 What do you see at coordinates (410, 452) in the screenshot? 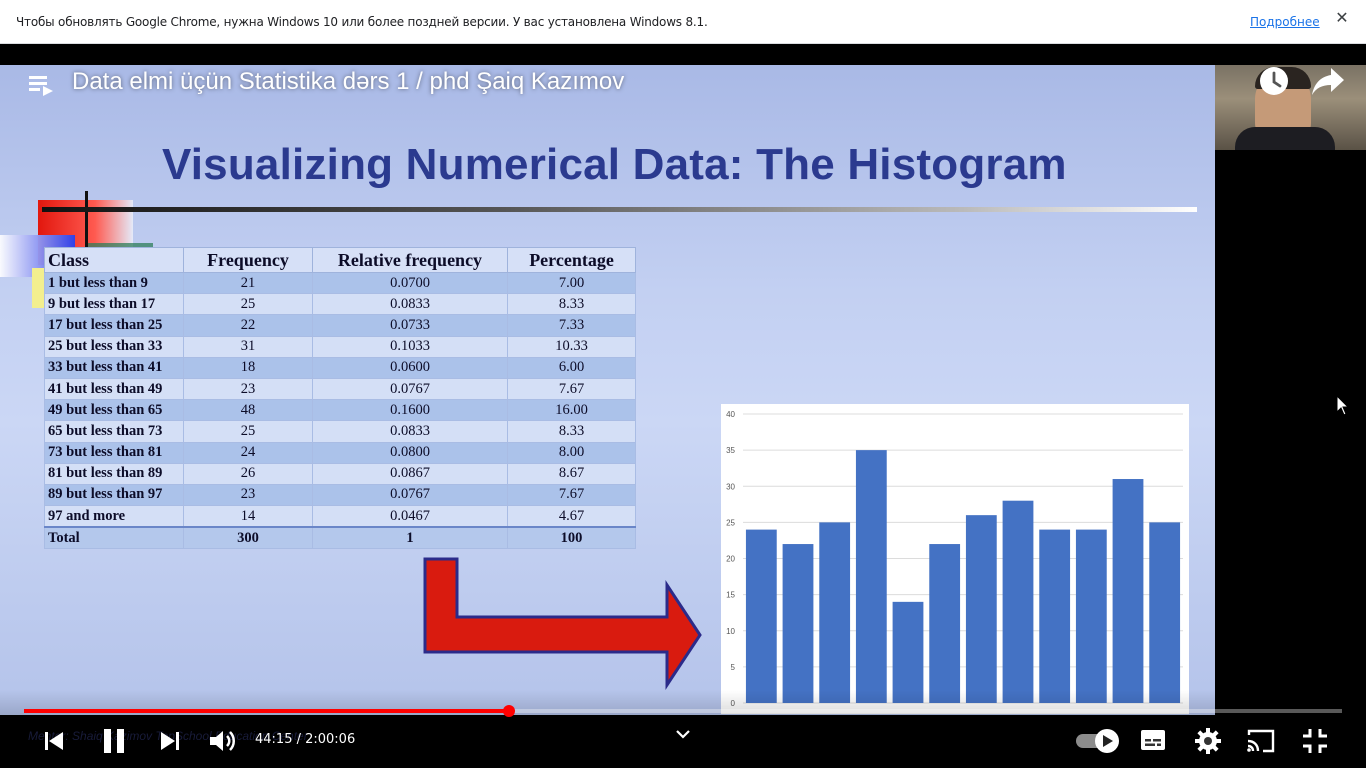
I see `table-cell: 0.0800` at bounding box center [410, 452].